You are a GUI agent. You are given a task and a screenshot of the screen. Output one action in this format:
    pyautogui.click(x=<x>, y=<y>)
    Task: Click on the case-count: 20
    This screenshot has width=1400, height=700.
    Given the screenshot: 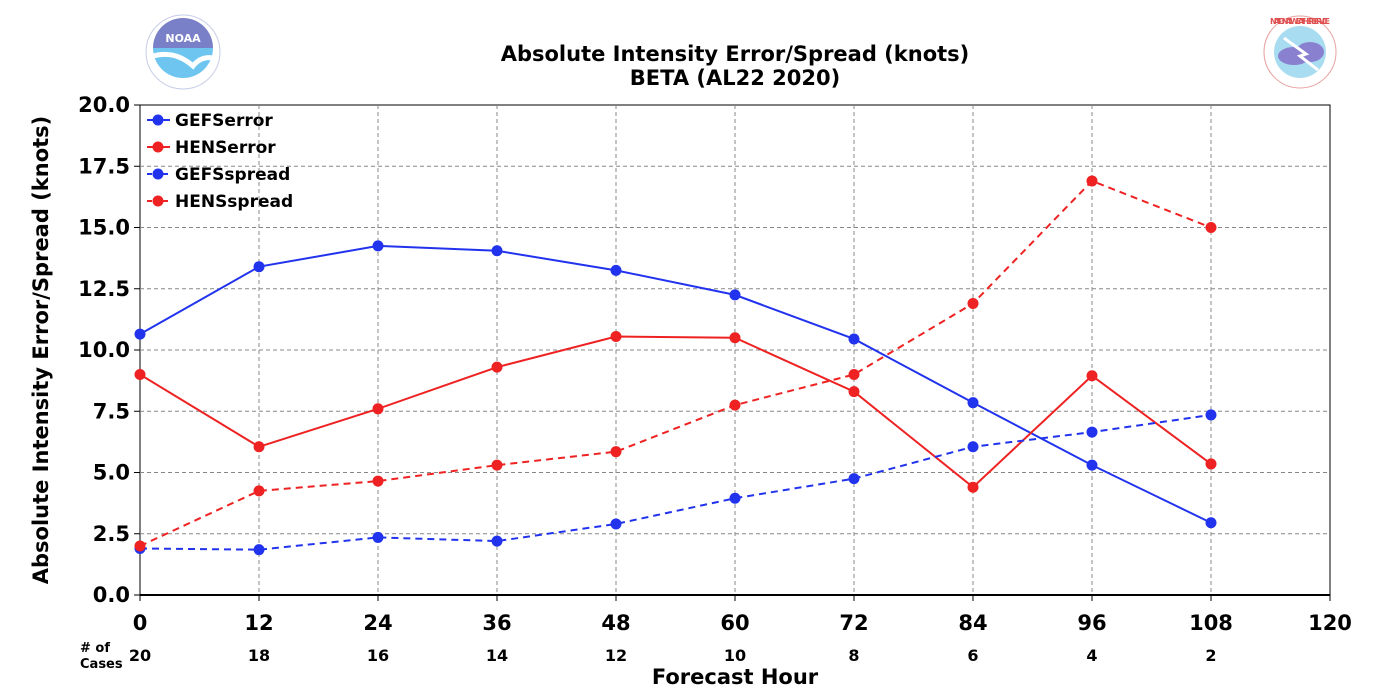 What is the action you would take?
    pyautogui.click(x=140, y=655)
    